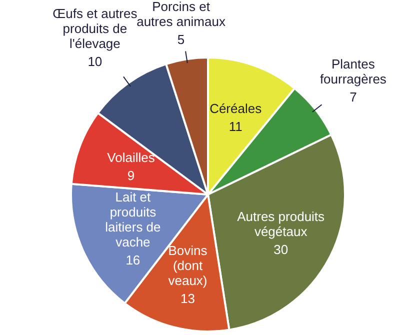 The image size is (400, 335). Describe the element at coordinates (181, 15) in the screenshot. I see `slice-label: Porcins et autres animaux` at that location.